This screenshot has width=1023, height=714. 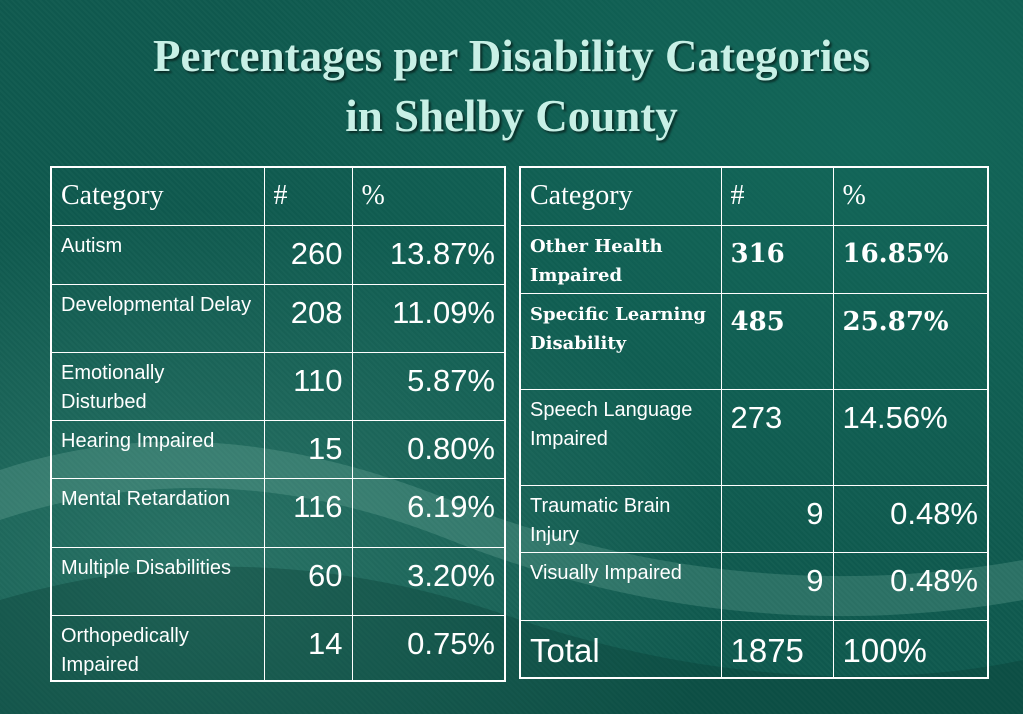 What do you see at coordinates (777, 259) in the screenshot?
I see `row-count: 316` at bounding box center [777, 259].